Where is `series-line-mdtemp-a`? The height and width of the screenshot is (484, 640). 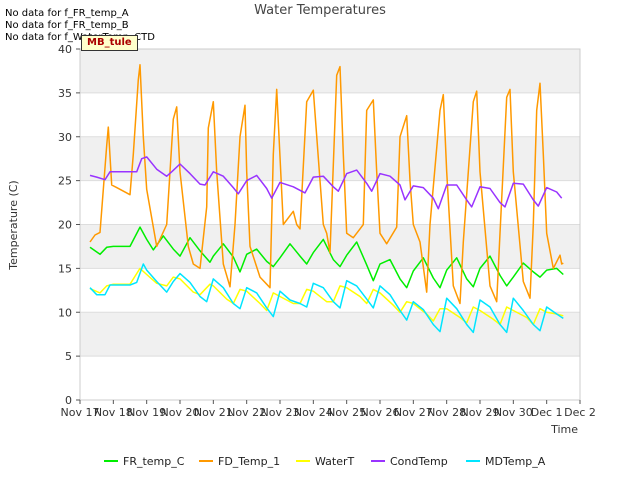
series-line-mdtemp-a is located at coordinates (326, 298).